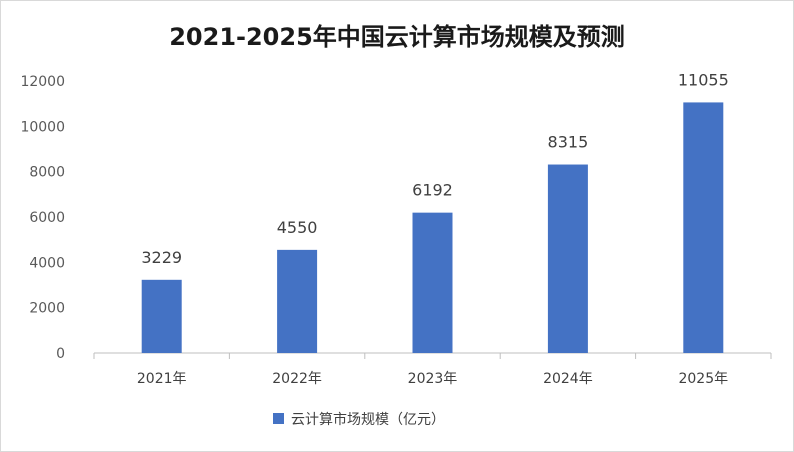 This screenshot has height=452, width=794. Describe the element at coordinates (703, 379) in the screenshot. I see `x-tick-label: 2025年` at that location.